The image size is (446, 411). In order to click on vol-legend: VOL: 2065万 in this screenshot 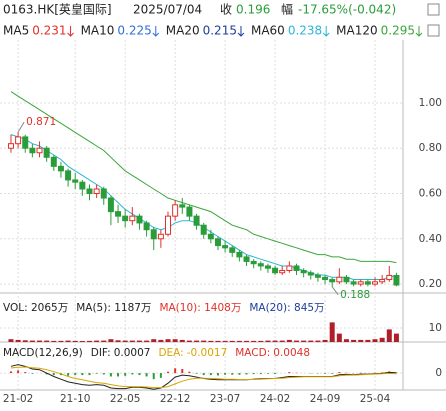, I will do `click(35, 308)`.